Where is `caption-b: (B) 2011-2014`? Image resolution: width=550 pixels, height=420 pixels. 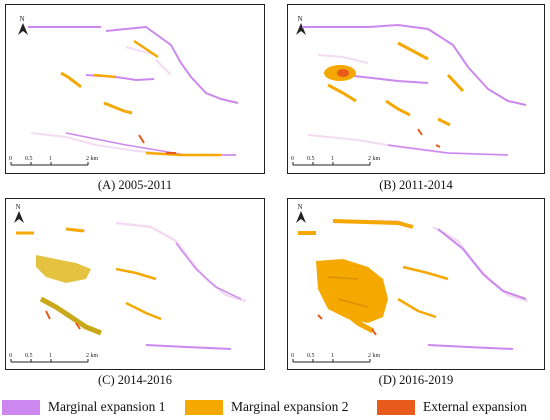
caption-b: (B) 2011-2014 is located at coordinates (416, 185).